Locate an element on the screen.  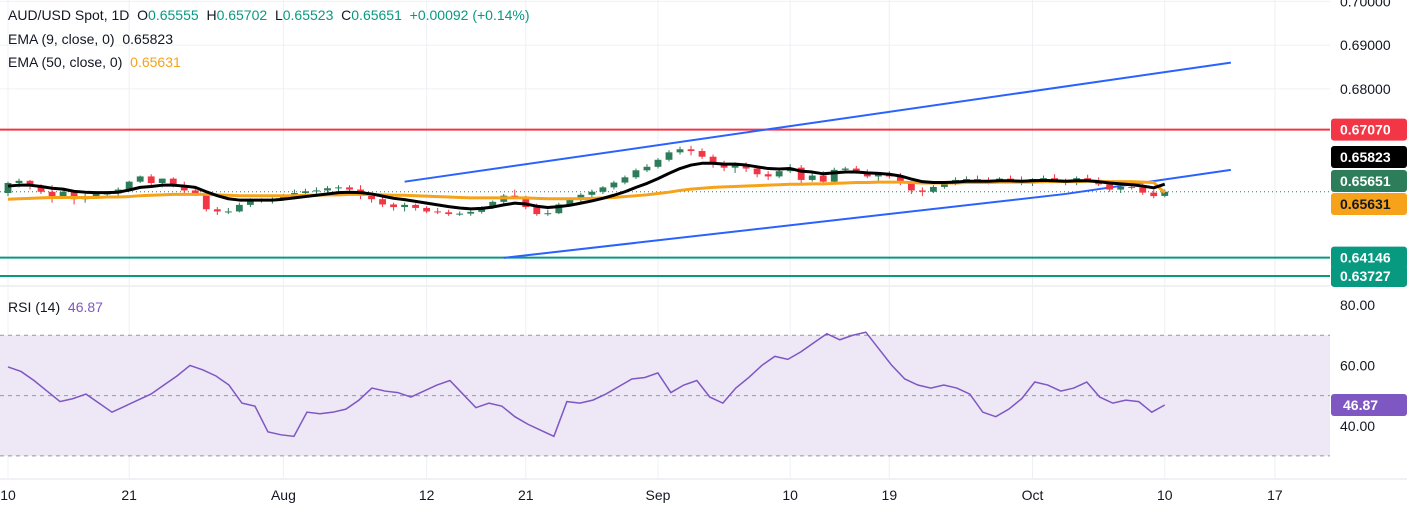
change-value: +0.00092 (+0.14%) is located at coordinates (469, 15).